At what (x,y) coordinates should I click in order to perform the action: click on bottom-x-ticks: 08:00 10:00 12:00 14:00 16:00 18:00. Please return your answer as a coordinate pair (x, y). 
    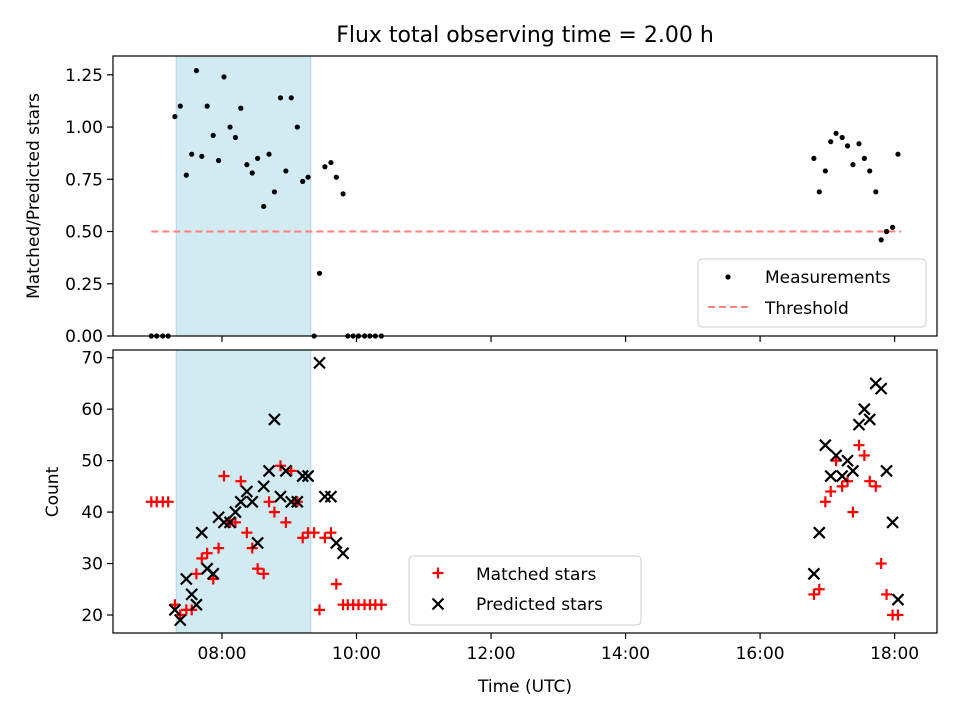
    Looking at the image, I should click on (558, 648).